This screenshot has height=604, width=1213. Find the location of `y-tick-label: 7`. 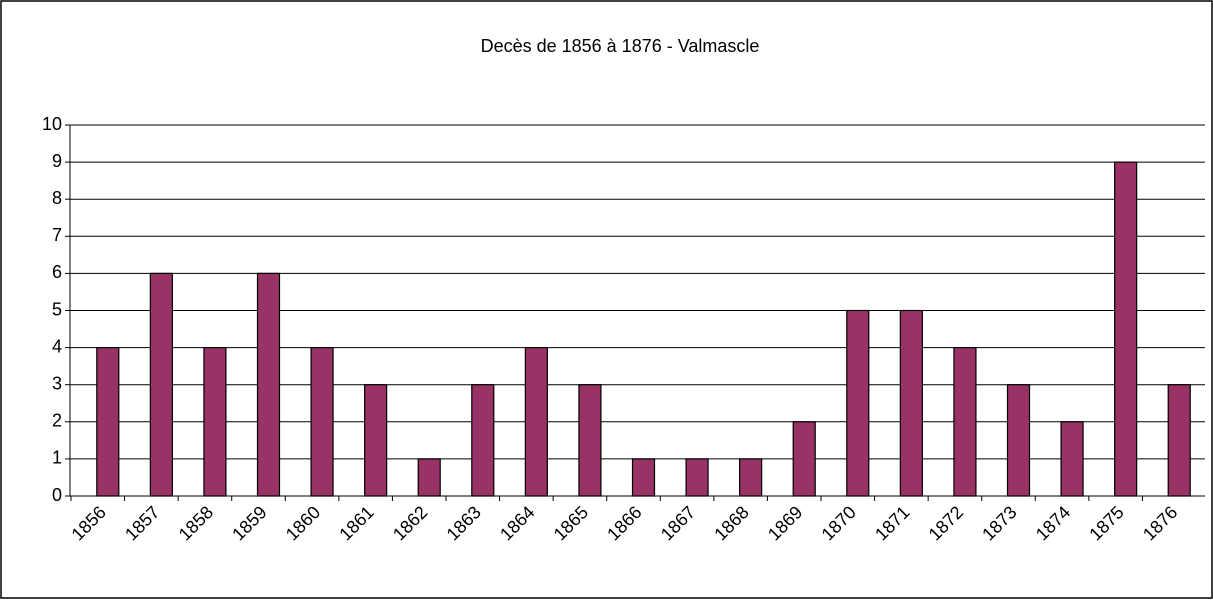

y-tick-label: 7 is located at coordinates (57, 235).